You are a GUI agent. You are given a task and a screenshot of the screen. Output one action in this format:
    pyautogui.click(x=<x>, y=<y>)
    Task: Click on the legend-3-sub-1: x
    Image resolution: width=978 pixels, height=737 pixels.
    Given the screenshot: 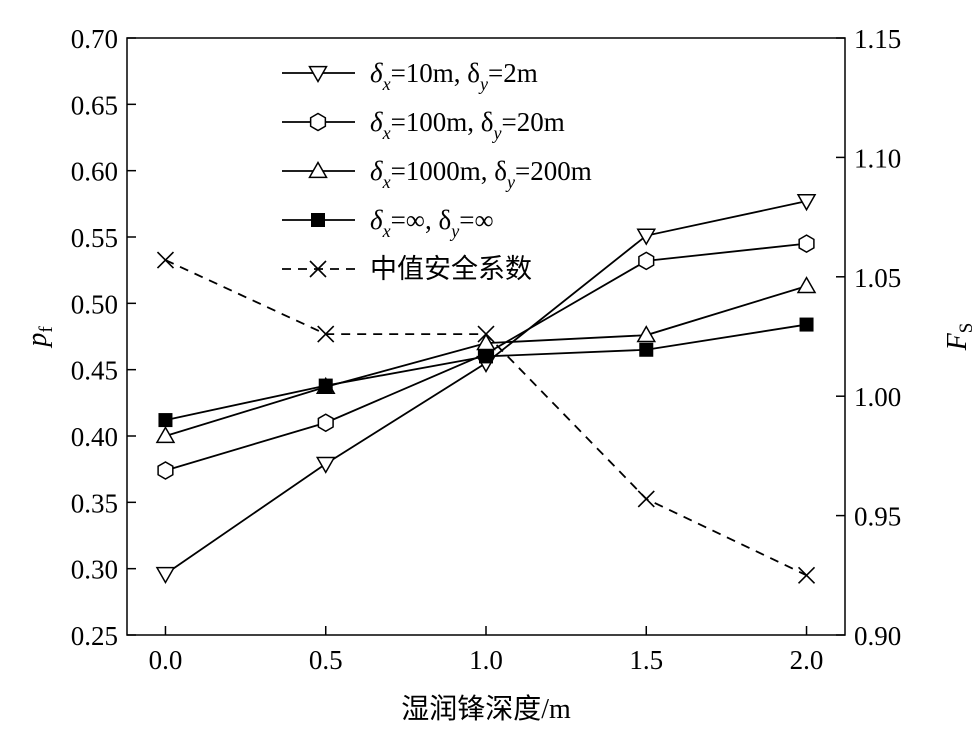 What is the action you would take?
    pyautogui.click(x=386, y=231)
    